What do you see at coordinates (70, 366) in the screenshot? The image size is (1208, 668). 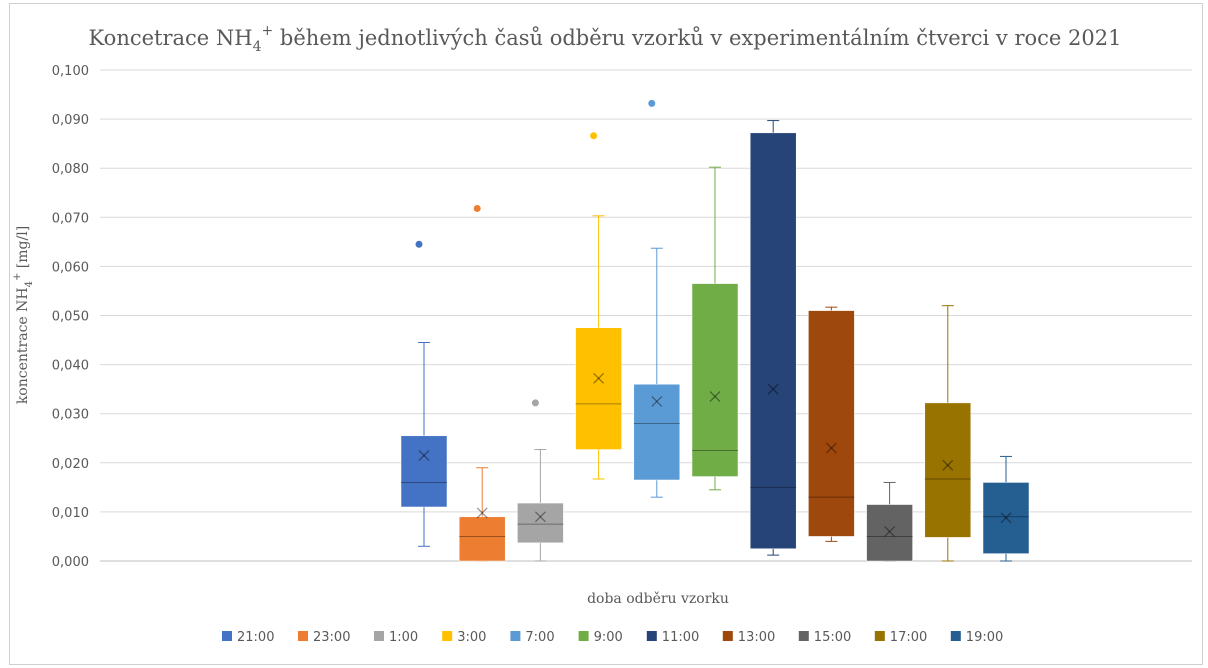 I see `y-tick-label: 0,040` at bounding box center [70, 366].